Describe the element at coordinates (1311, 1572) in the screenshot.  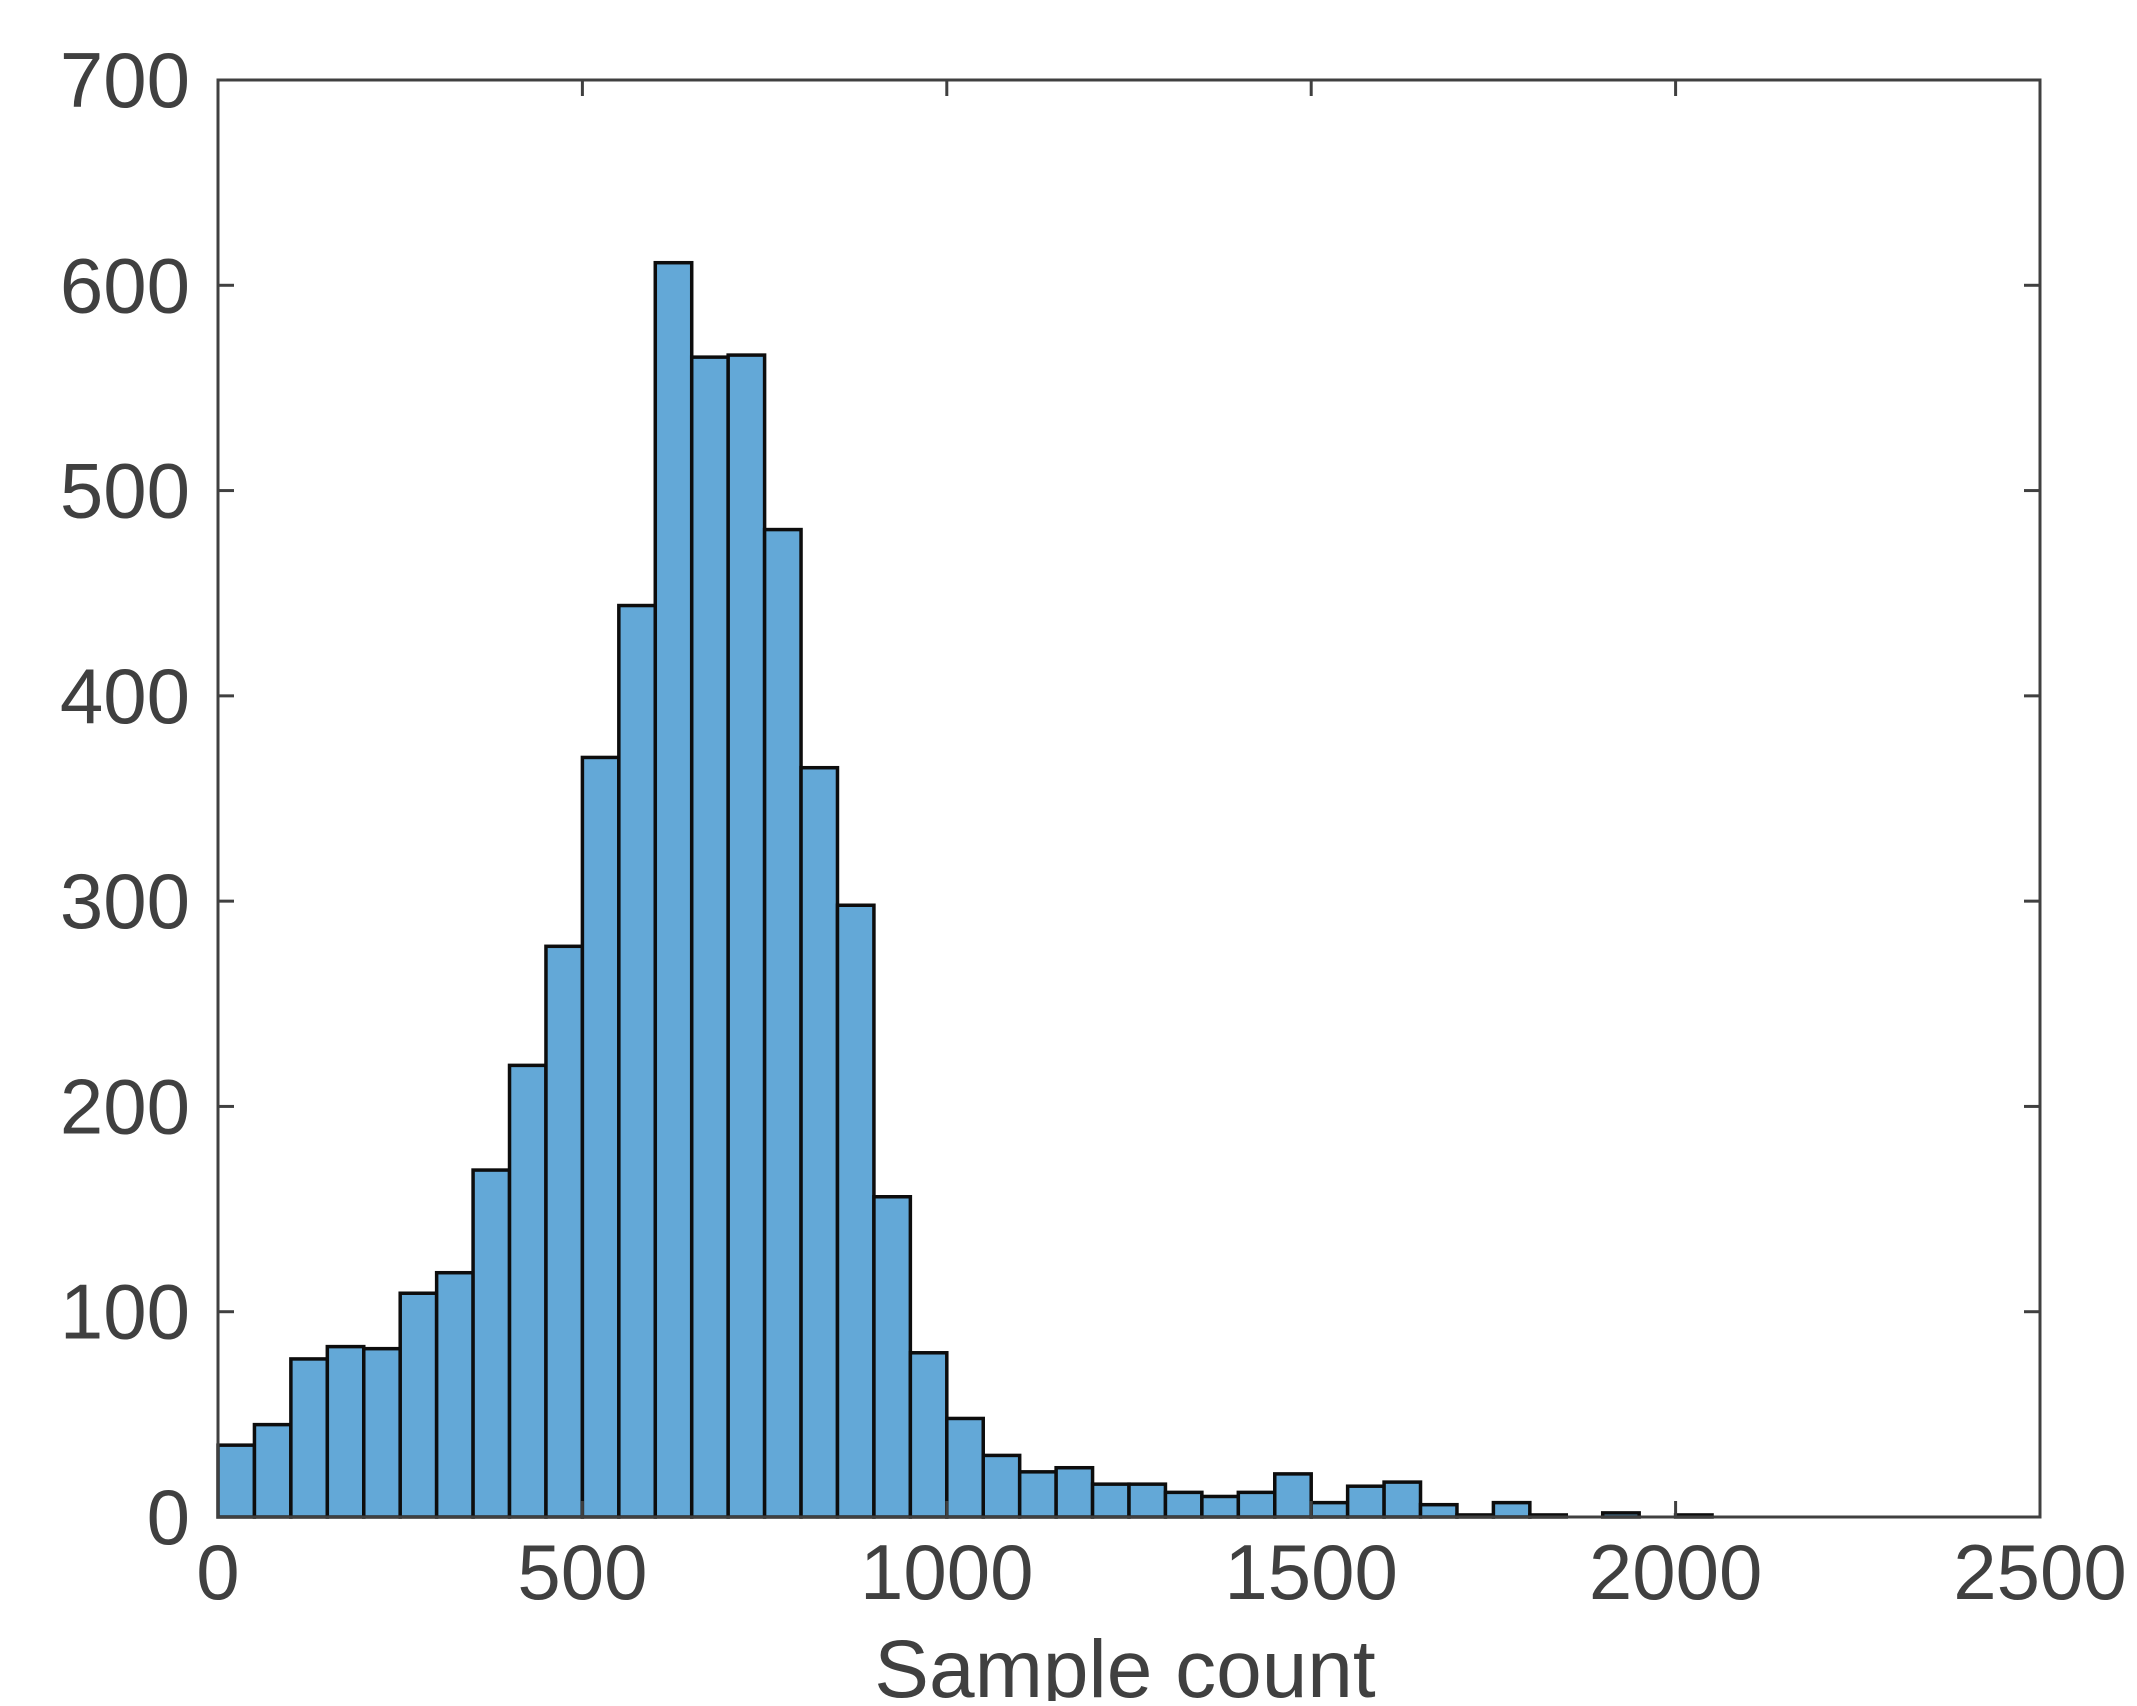
I see `x-tick-label: 1500` at that location.